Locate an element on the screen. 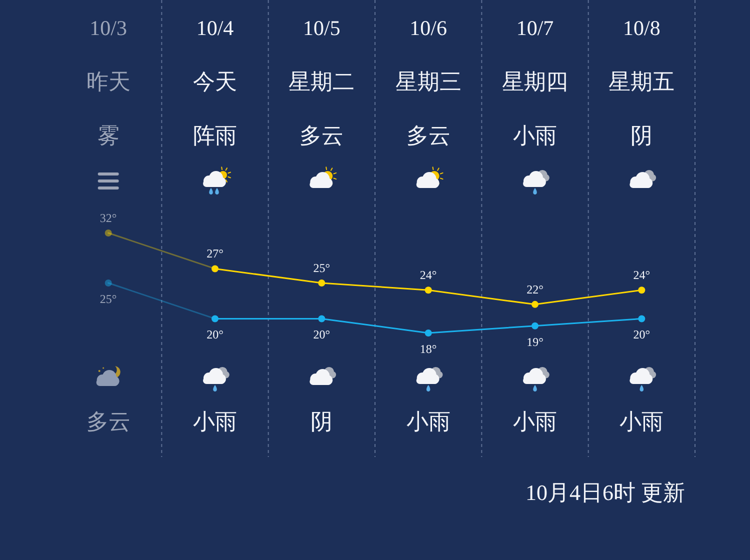 This screenshot has height=560, width=750. text: 阵雨 is located at coordinates (215, 135).